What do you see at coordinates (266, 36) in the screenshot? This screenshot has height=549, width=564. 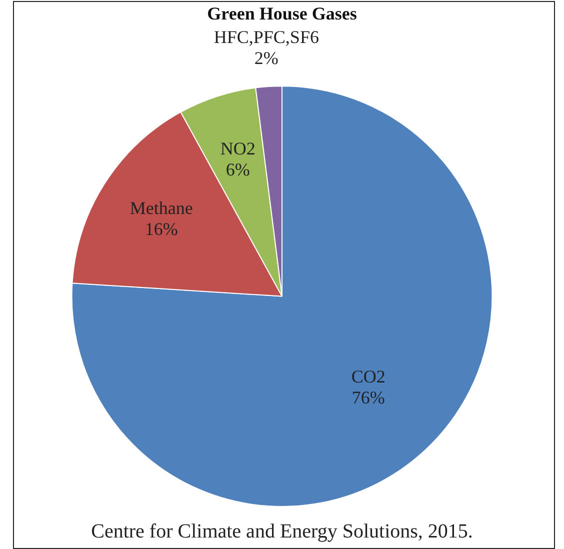 I see `slice-label: HFC,PFC,SF6` at bounding box center [266, 36].